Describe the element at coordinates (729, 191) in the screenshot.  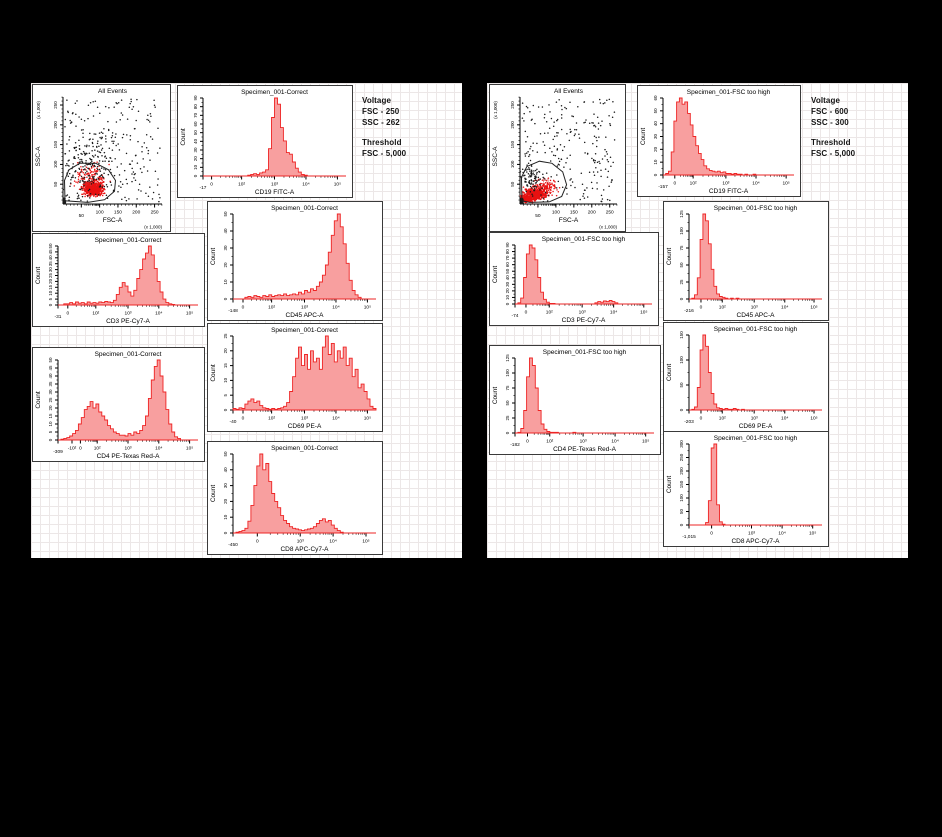
I see `svg-text: CD19 FITC-A` at that location.